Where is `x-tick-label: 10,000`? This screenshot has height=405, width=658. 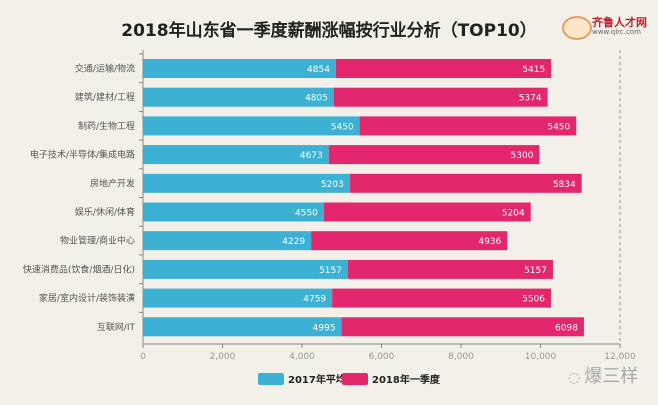
x-tick-label: 10,000 is located at coordinates (541, 357).